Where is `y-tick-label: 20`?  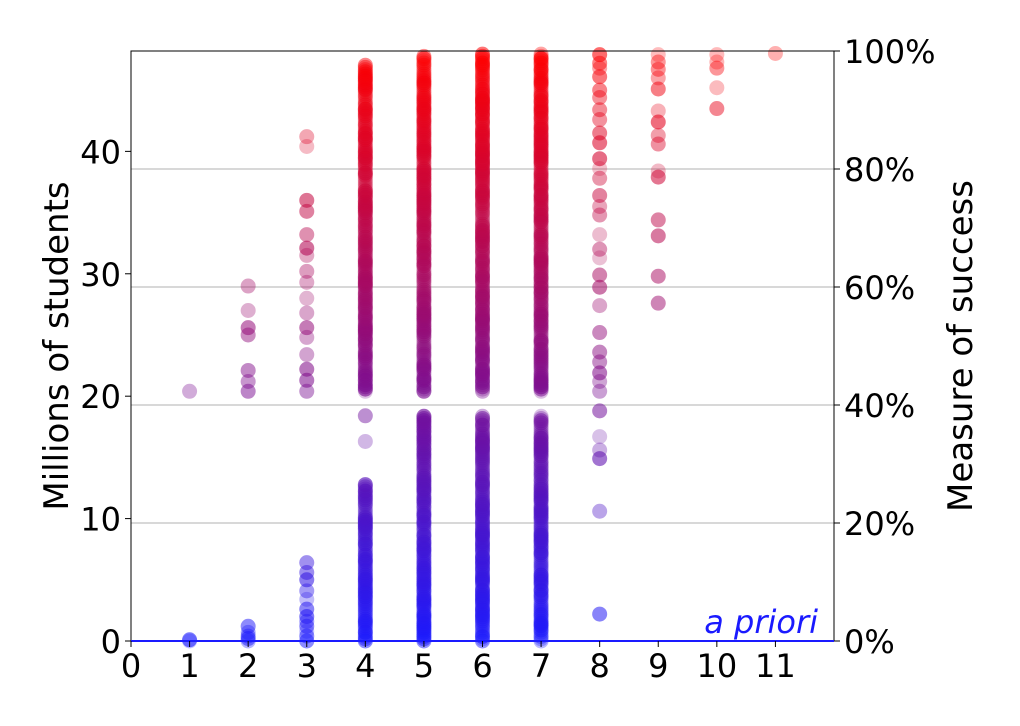 y-tick-label: 20 is located at coordinates (100, 397).